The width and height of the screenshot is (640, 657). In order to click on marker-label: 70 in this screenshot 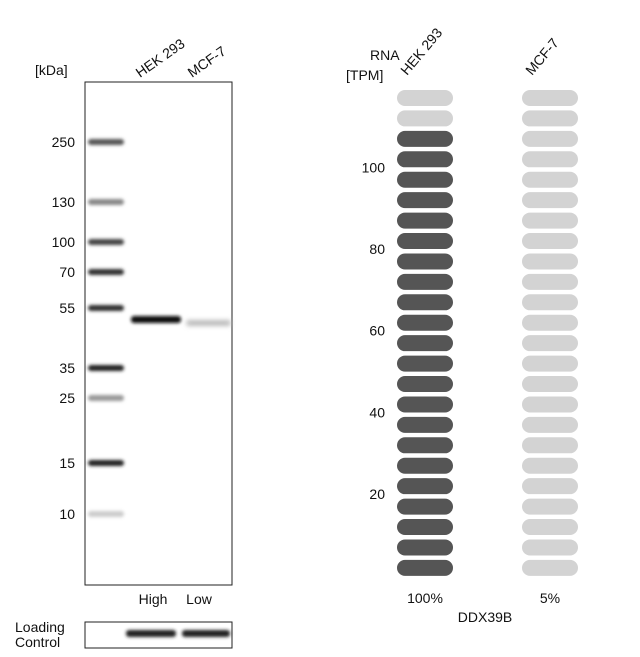, I will do `click(67, 272)`.